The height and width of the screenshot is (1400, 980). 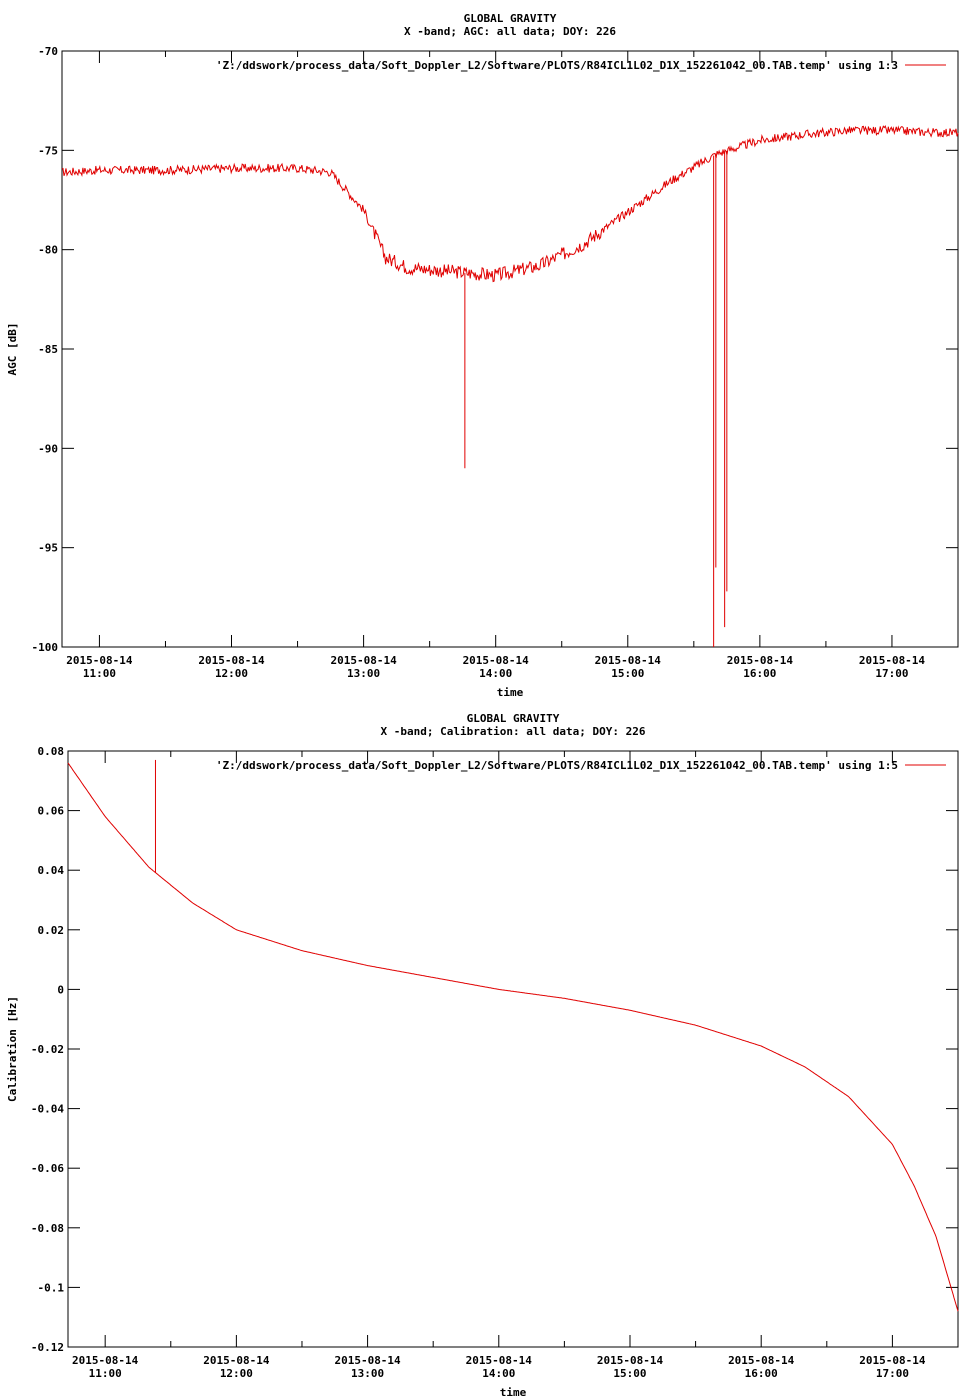 I want to click on y-tick-label: -90, so click(x=48, y=448).